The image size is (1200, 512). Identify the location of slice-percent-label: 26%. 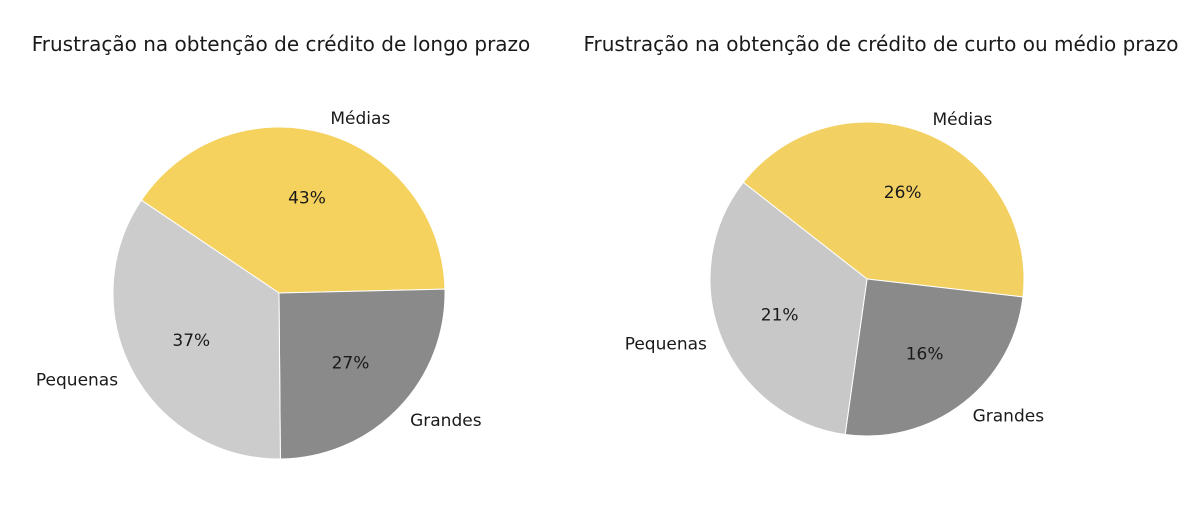
(903, 193).